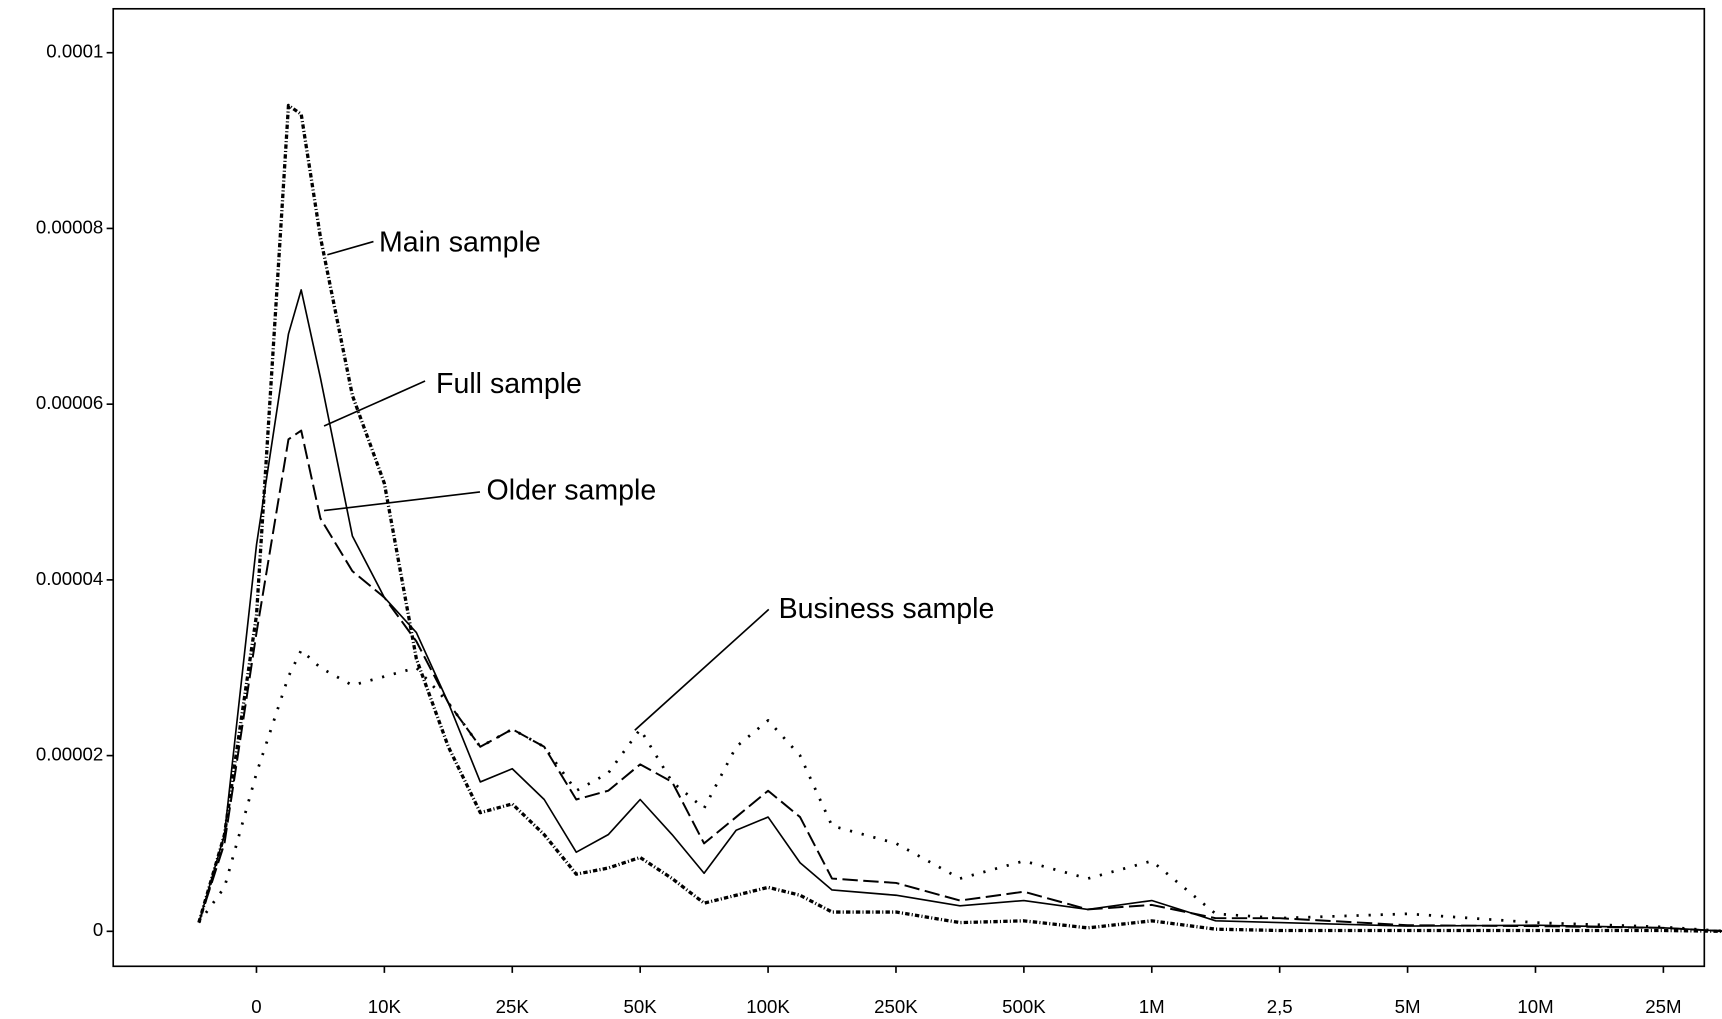 The height and width of the screenshot is (1019, 1722). I want to click on y-tick-label: 0.00006, so click(69, 402).